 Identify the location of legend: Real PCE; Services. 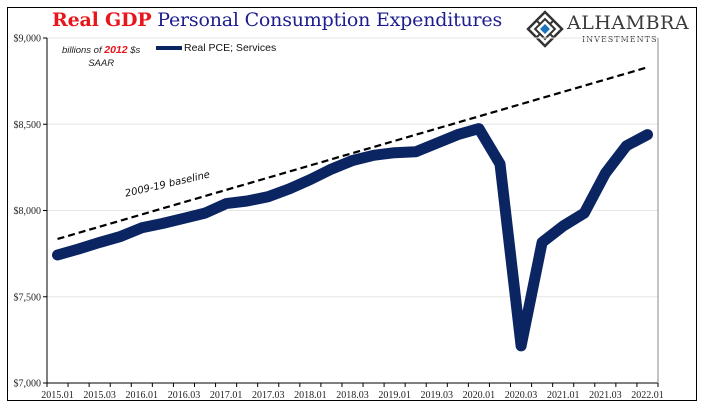
(216, 48).